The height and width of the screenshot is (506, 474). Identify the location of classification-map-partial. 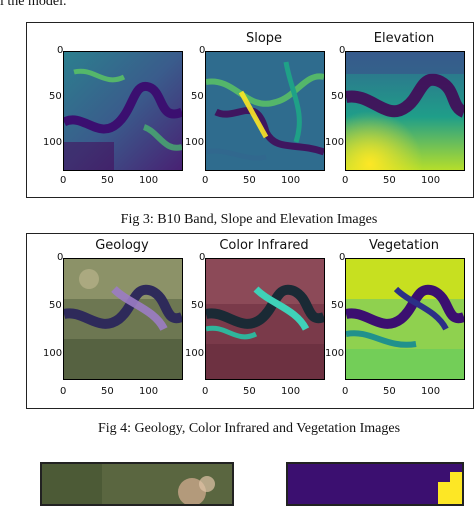
(375, 484).